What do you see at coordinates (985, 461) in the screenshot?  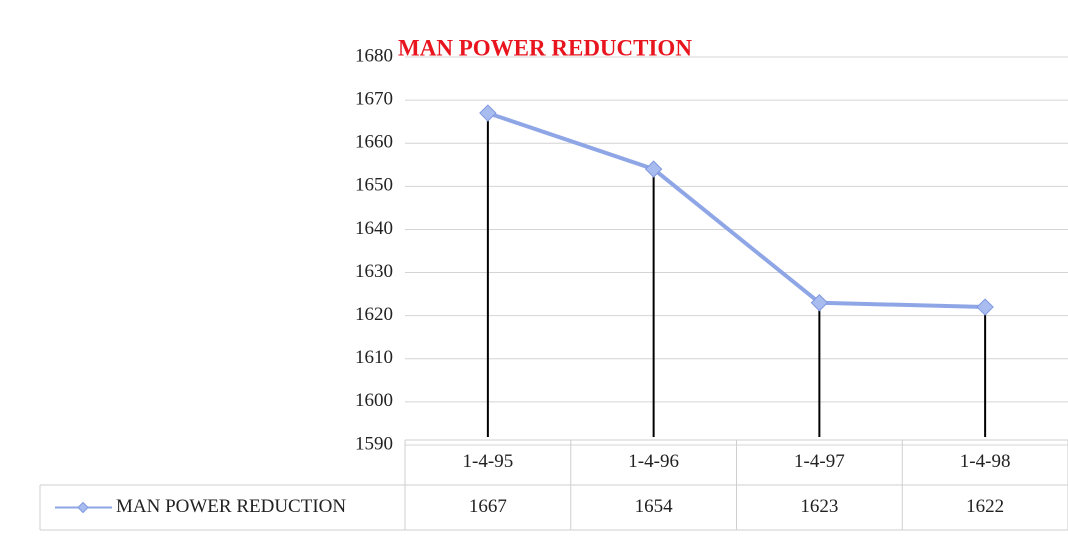 I see `x-tick-label: 1-4-98` at bounding box center [985, 461].